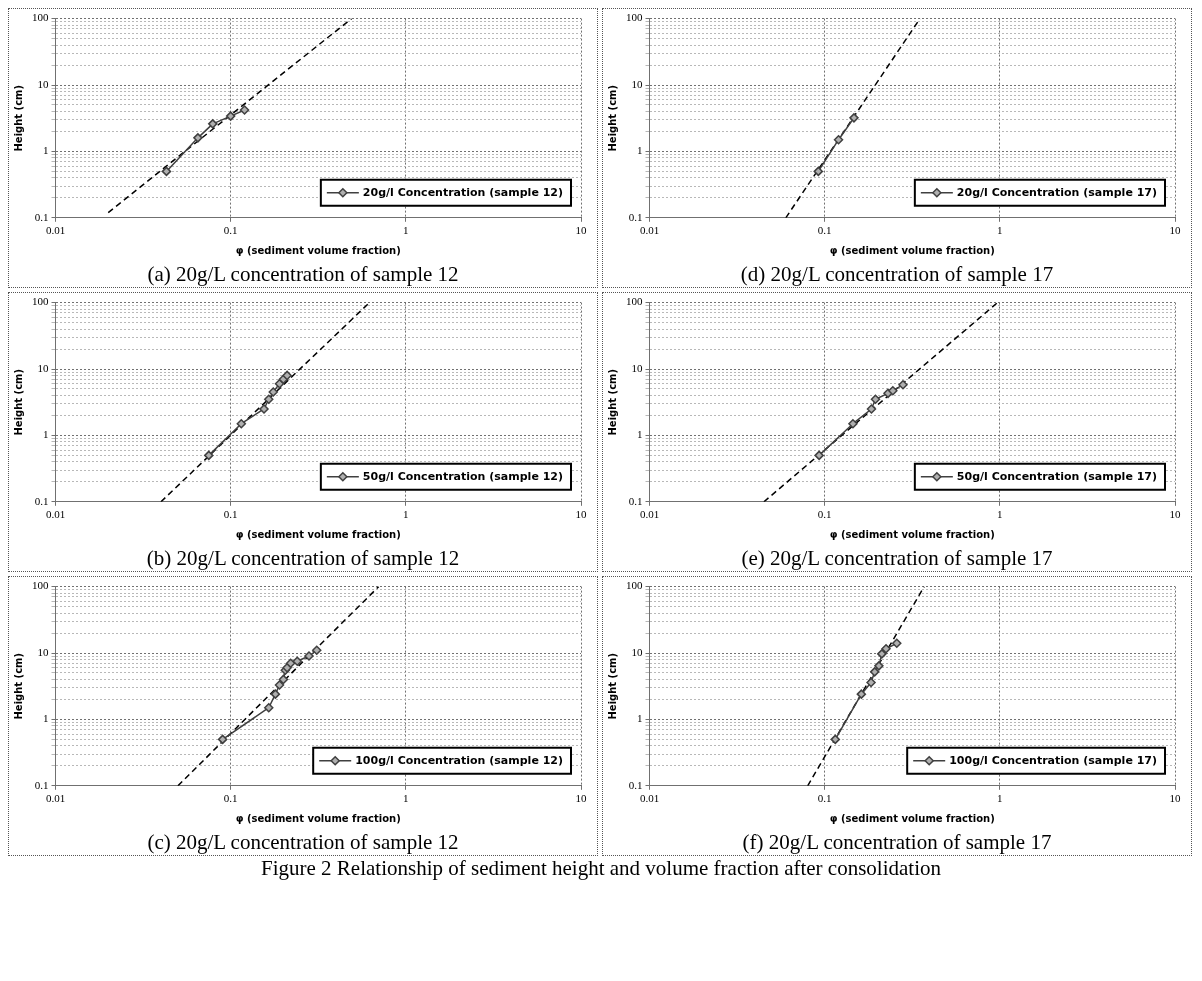  What do you see at coordinates (1056, 192) in the screenshot?
I see `legend-label: 20g/l Concentration (sample 17)` at bounding box center [1056, 192].